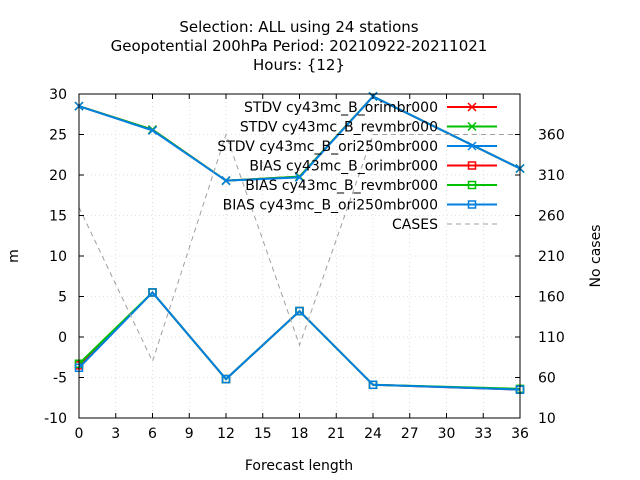 The image size is (640, 480). Describe the element at coordinates (483, 434) in the screenshot. I see `x-tick-label: 33` at that location.